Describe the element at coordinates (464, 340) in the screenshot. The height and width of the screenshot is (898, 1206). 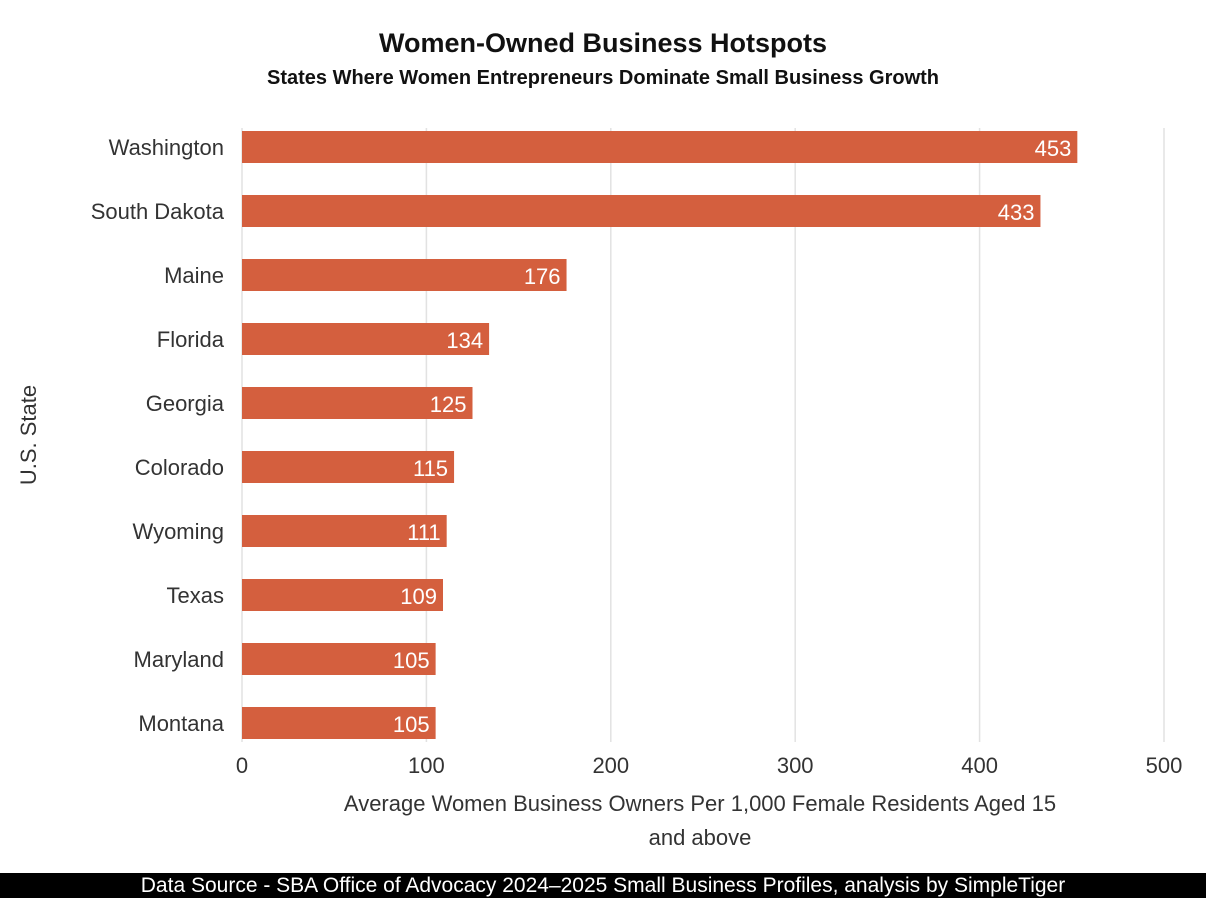
I see `data-label: 134` at that location.